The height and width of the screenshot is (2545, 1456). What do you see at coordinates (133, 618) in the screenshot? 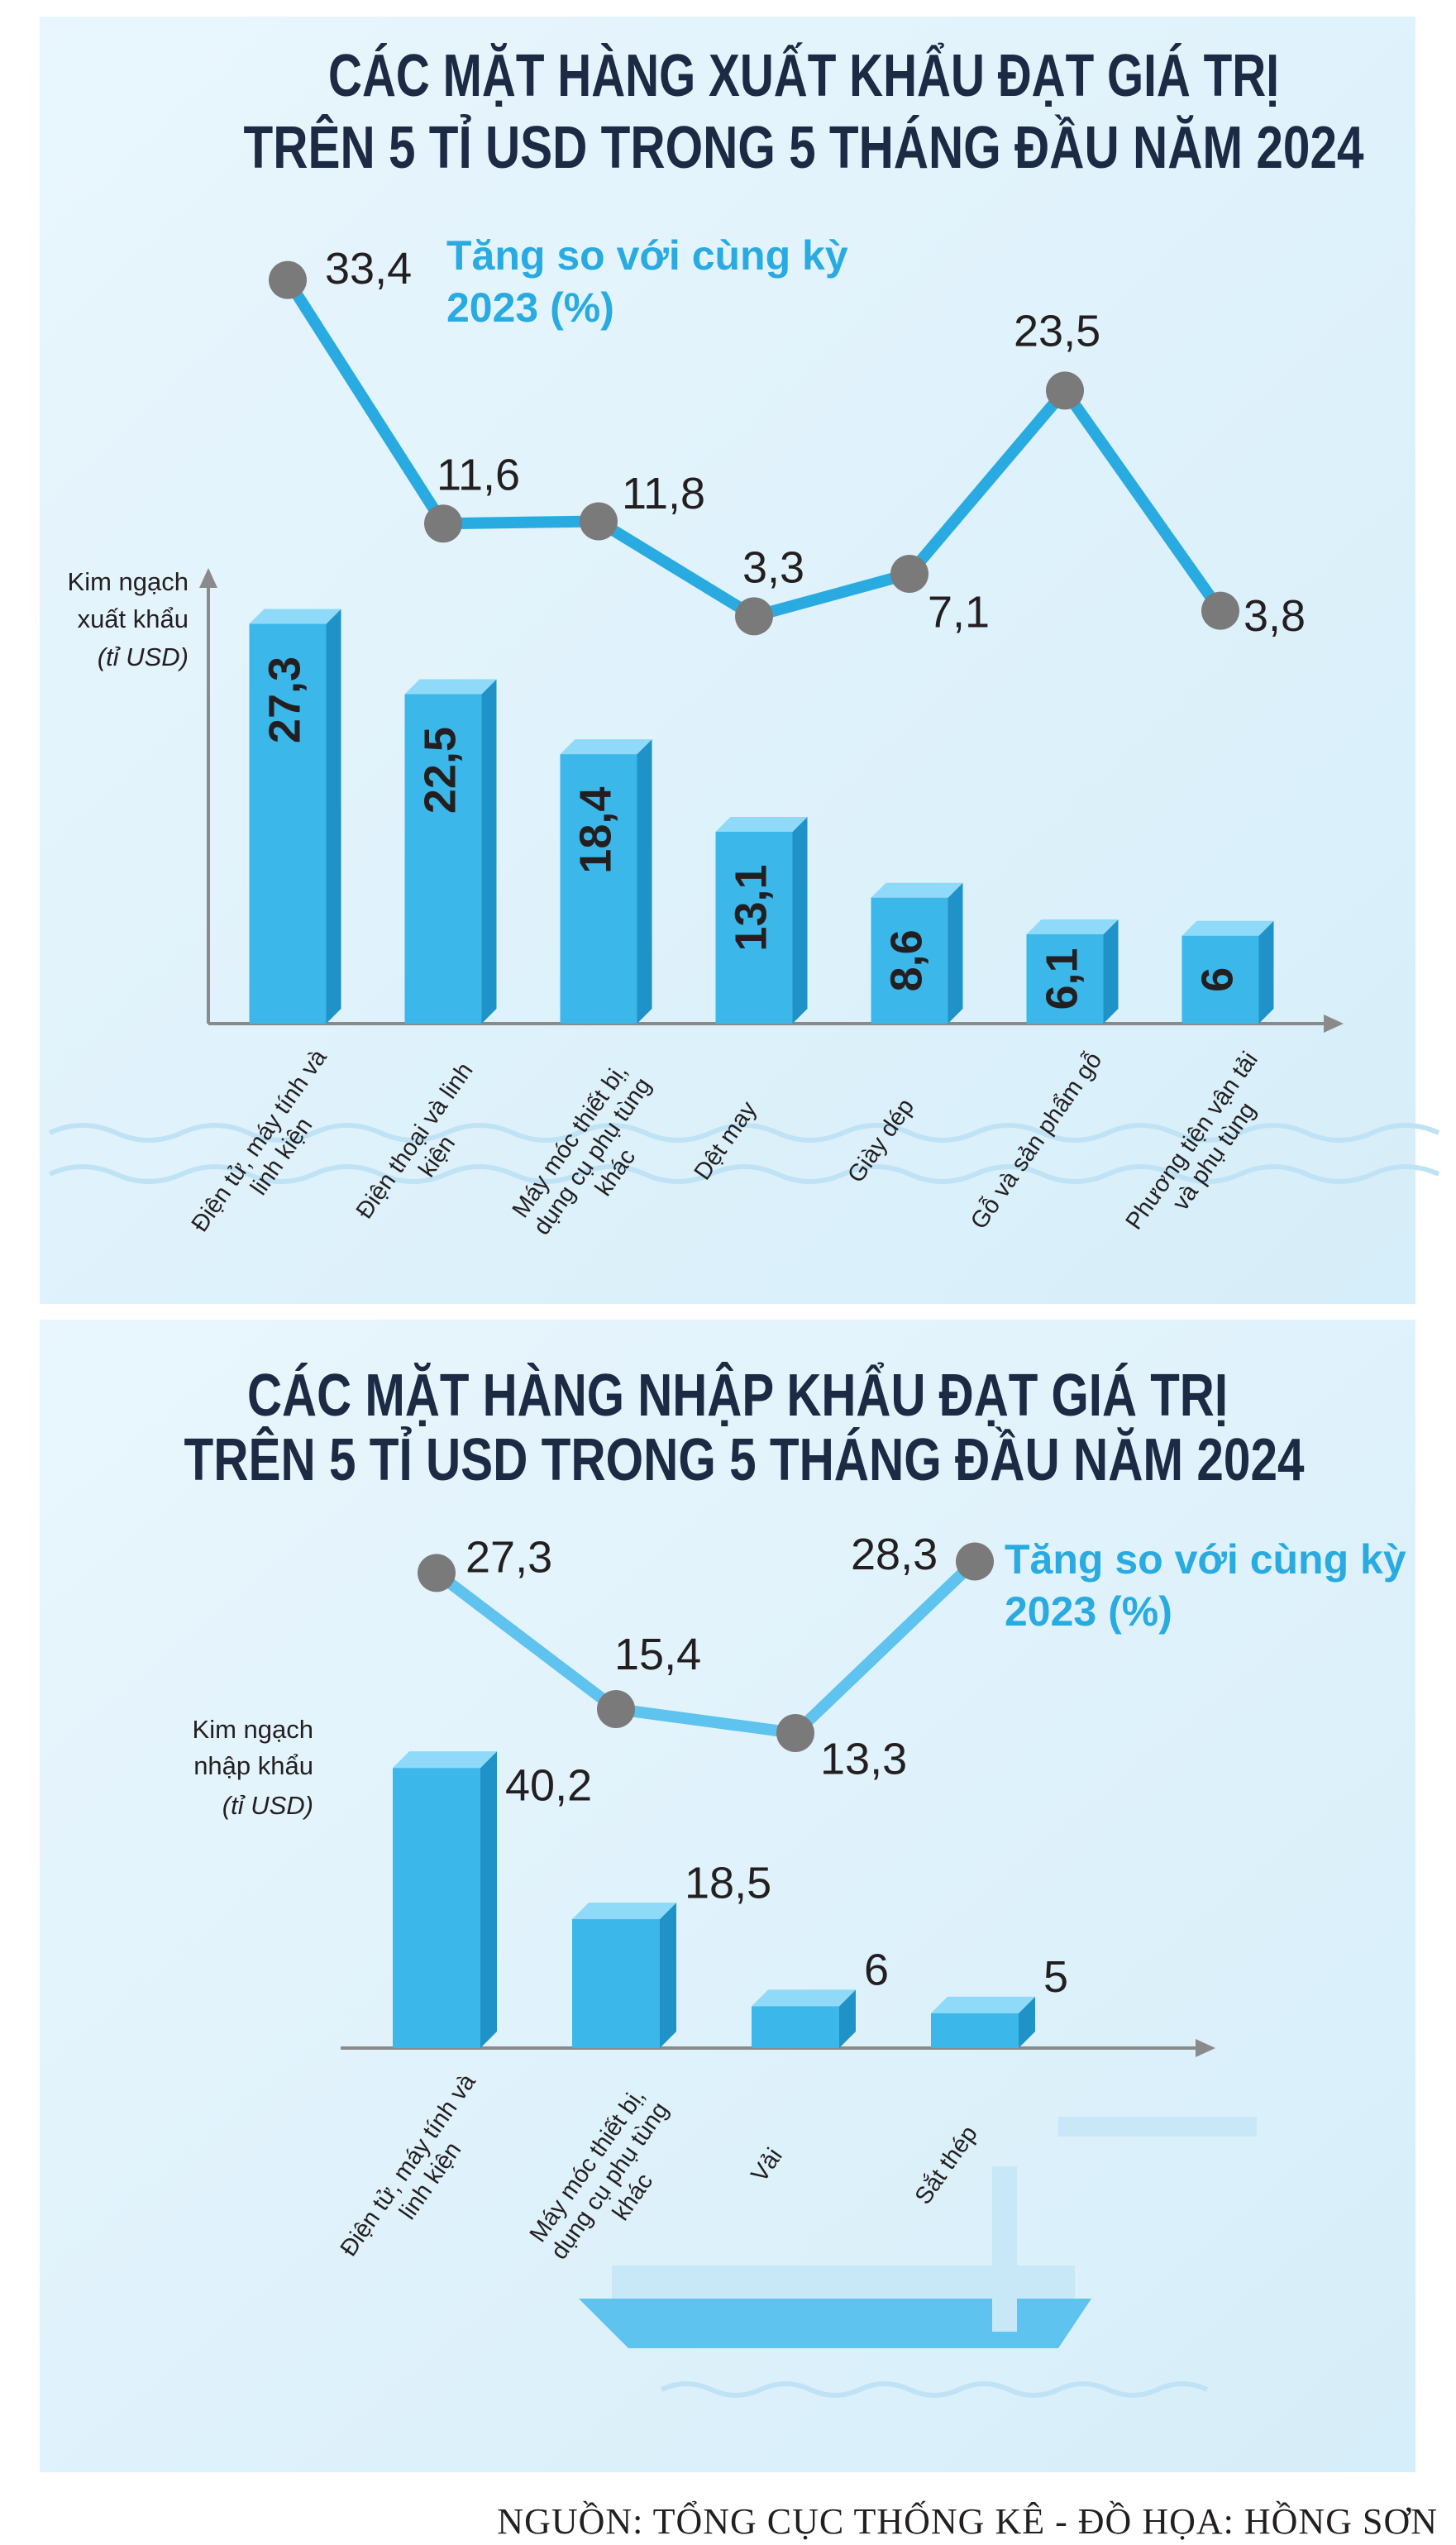
I see `y-axis-label: xuất khẩu` at bounding box center [133, 618].